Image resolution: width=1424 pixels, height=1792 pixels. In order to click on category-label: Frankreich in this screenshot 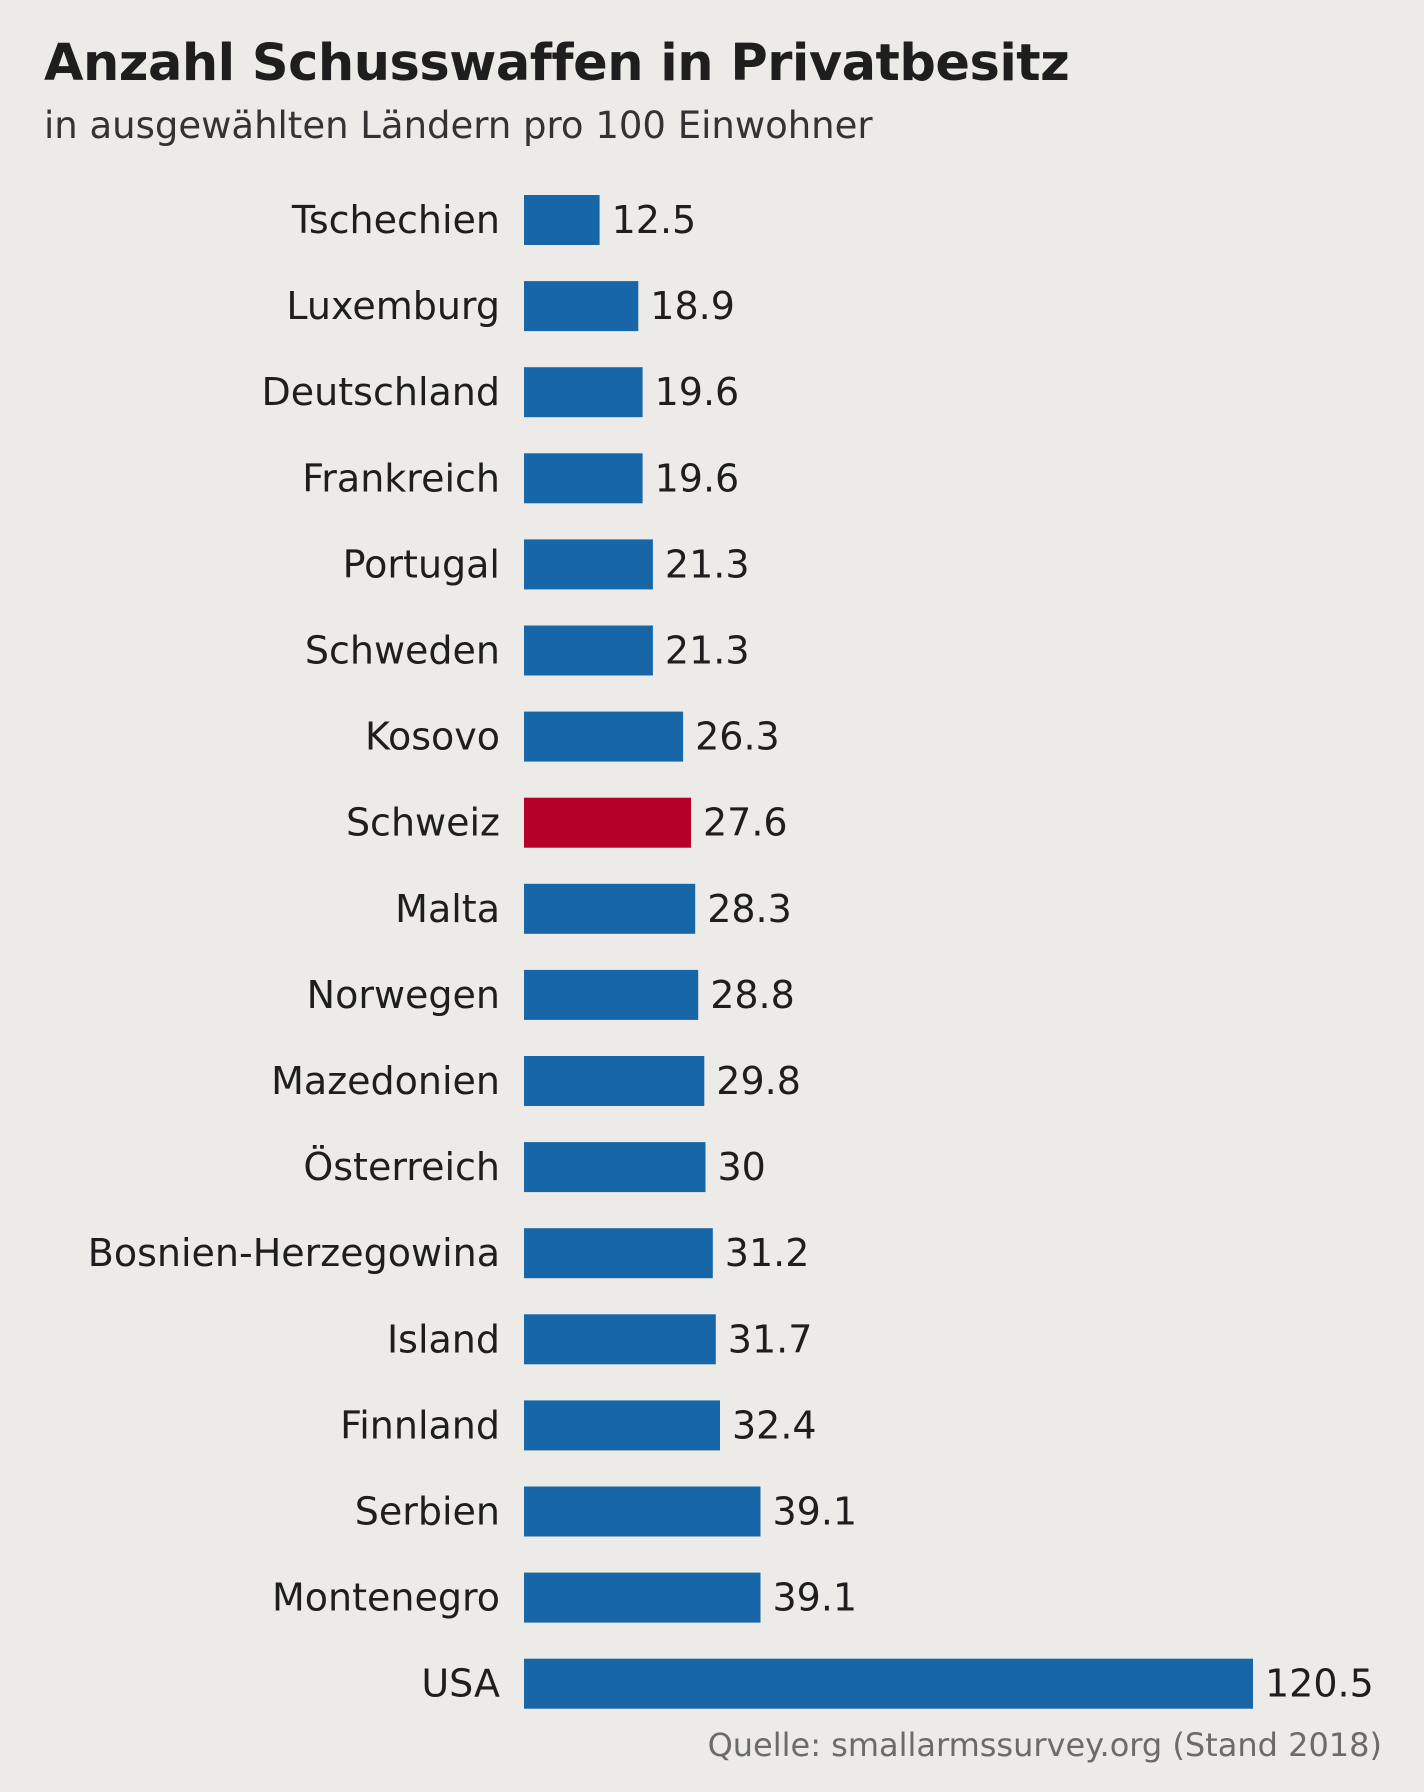, I will do `click(401, 478)`.